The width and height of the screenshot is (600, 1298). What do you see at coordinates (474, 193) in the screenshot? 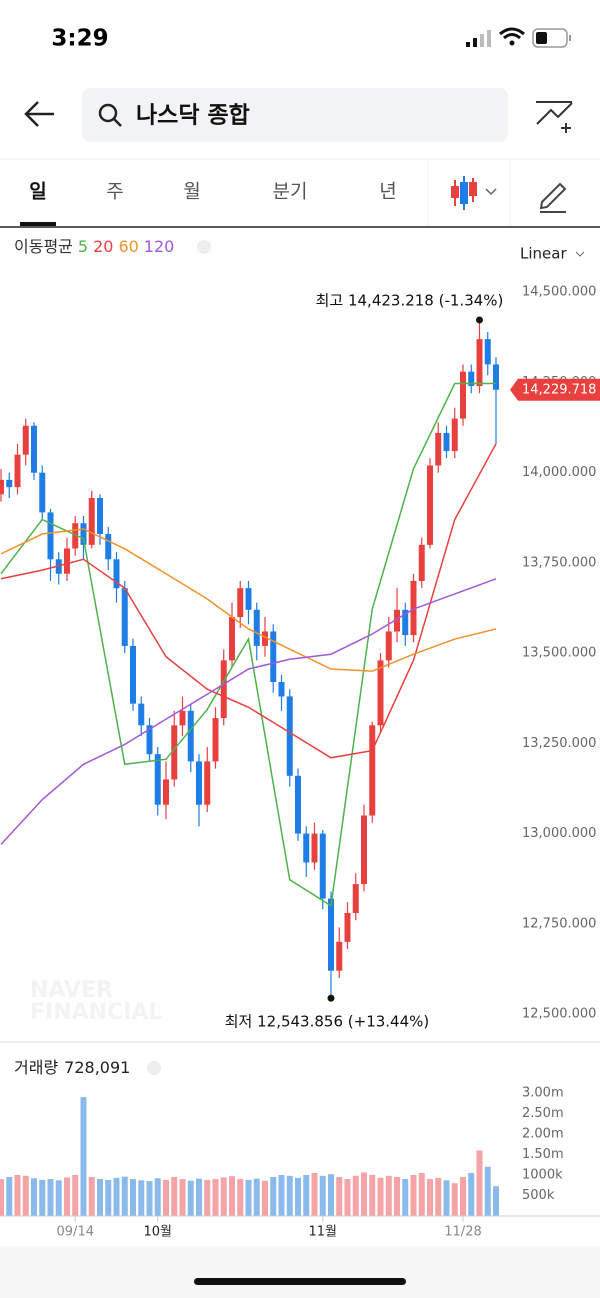
I see `chart-type-button` at bounding box center [474, 193].